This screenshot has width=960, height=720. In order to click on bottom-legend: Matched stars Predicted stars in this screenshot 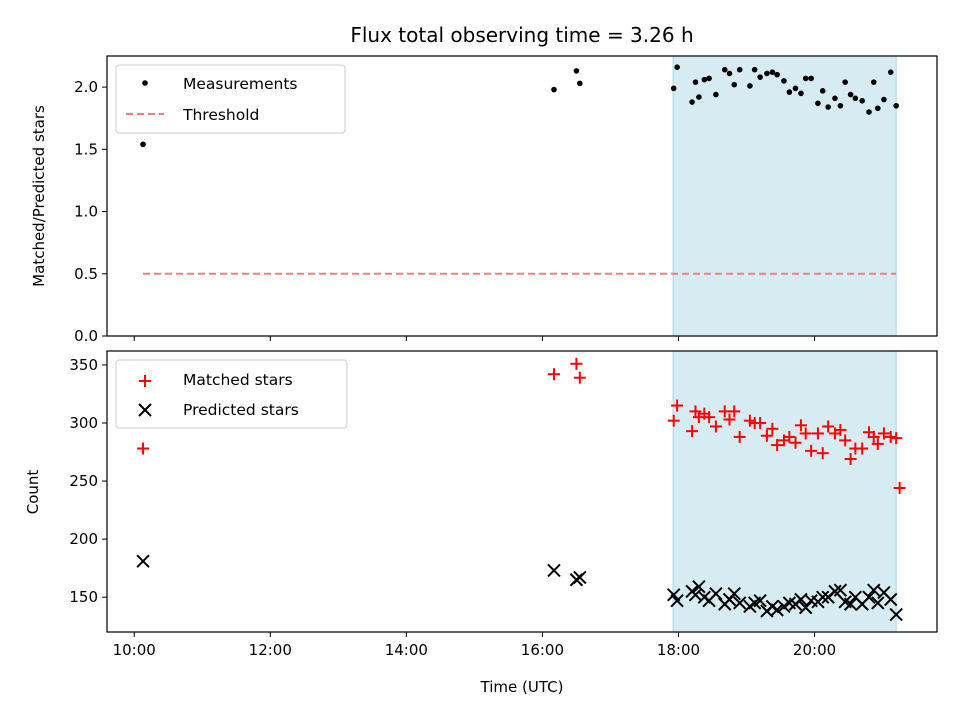, I will do `click(231, 394)`.